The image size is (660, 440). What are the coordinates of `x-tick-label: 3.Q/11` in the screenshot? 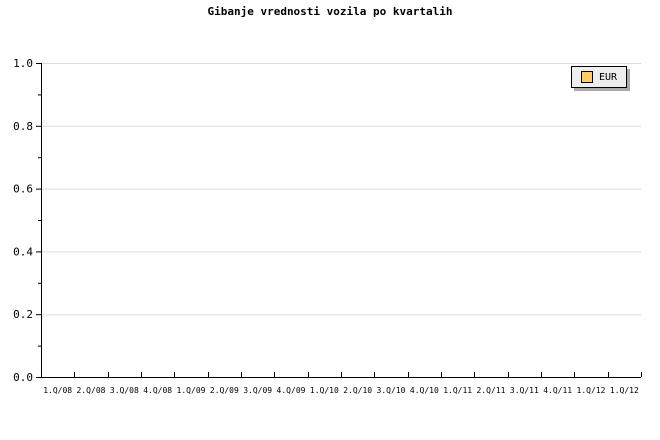 It's located at (524, 390).